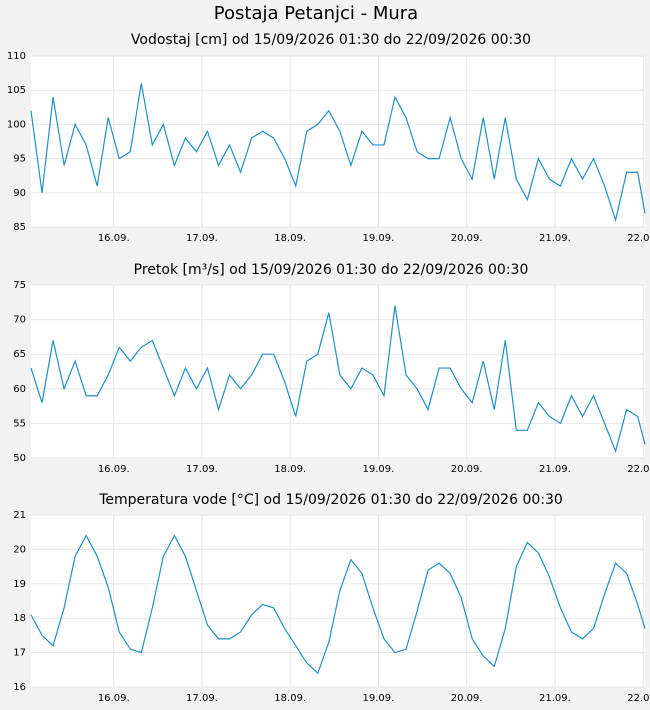 Image resolution: width=650 pixels, height=710 pixels. What do you see at coordinates (19, 515) in the screenshot?
I see `y-tick-label: 21` at bounding box center [19, 515].